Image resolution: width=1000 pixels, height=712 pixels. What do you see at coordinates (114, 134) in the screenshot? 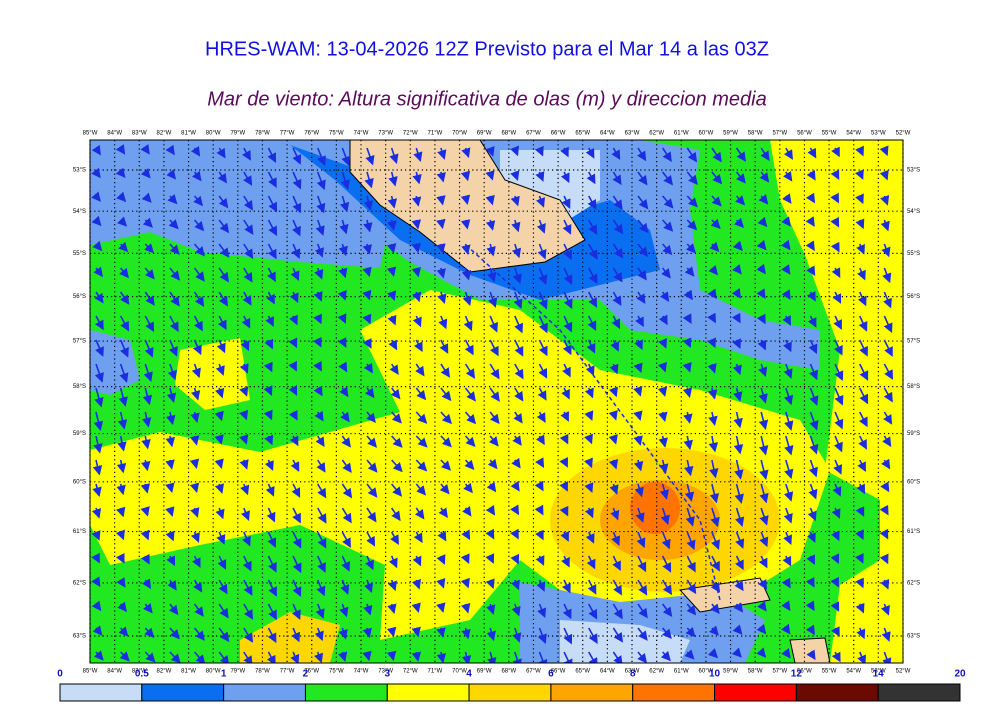
I see `lon-label: 84°W` at bounding box center [114, 134].